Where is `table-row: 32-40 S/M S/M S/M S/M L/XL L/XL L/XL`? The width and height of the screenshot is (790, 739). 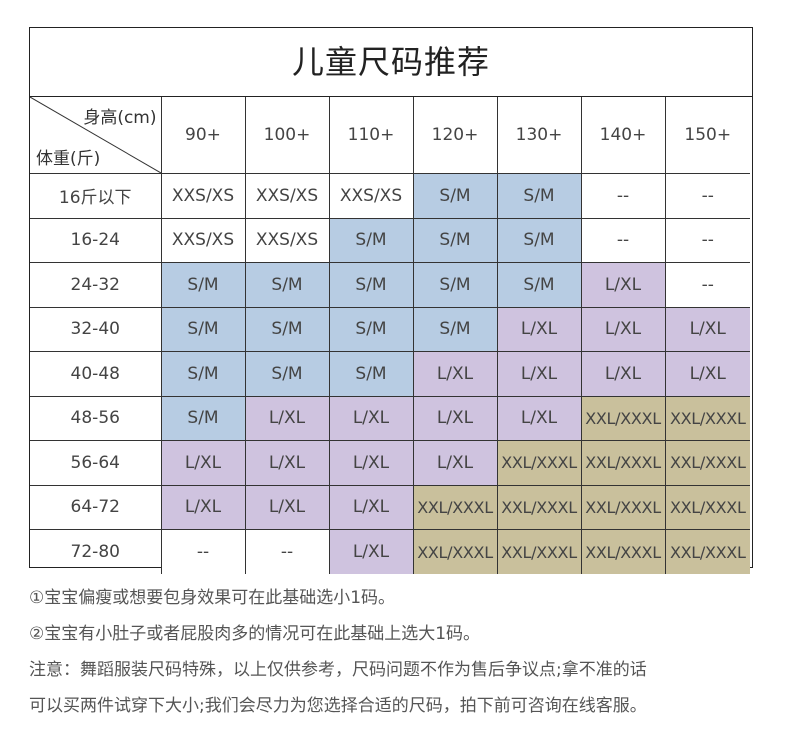
table-row: 32-40 S/M S/M S/M S/M L/XL L/XL L/XL is located at coordinates (390, 329).